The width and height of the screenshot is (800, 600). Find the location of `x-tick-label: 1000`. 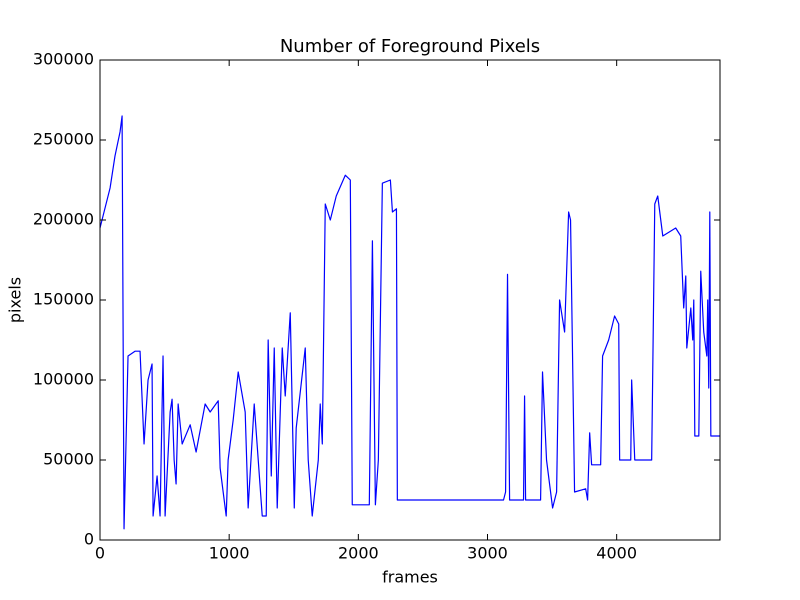

x-tick-label: 1000 is located at coordinates (229, 553).